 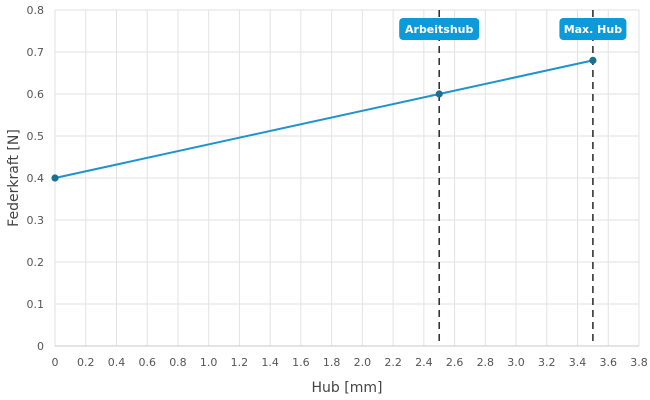 I want to click on y-tick-label: 0.4, so click(x=36, y=178).